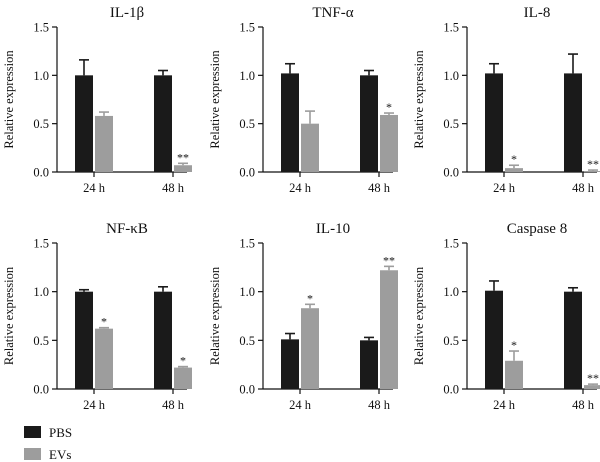  What do you see at coordinates (60, 432) in the screenshot?
I see `legend-label-pbs: PBS` at bounding box center [60, 432].